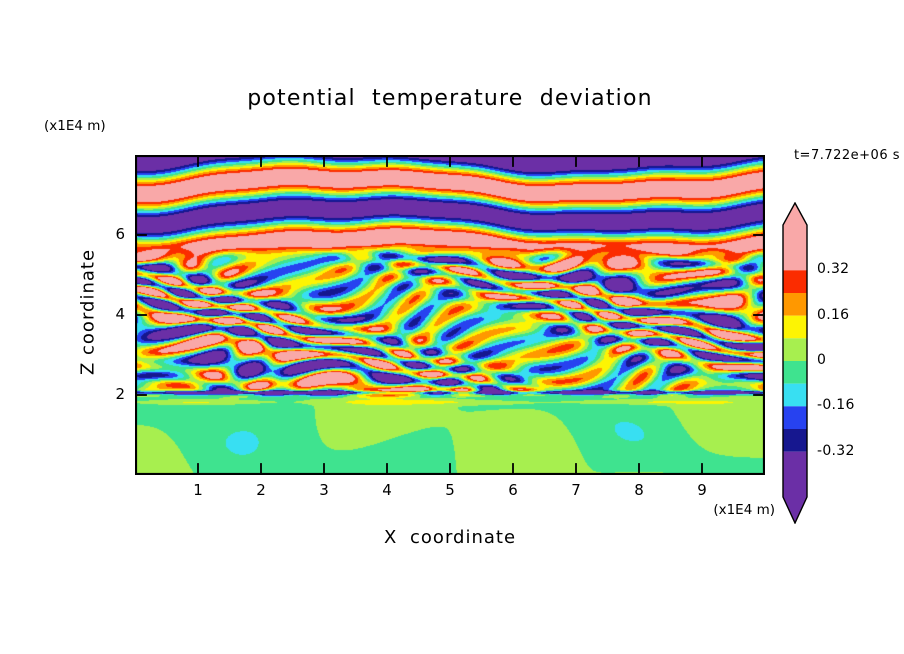 The width and height of the screenshot is (904, 654). What do you see at coordinates (450, 490) in the screenshot?
I see `x-tick-label: 5` at bounding box center [450, 490].